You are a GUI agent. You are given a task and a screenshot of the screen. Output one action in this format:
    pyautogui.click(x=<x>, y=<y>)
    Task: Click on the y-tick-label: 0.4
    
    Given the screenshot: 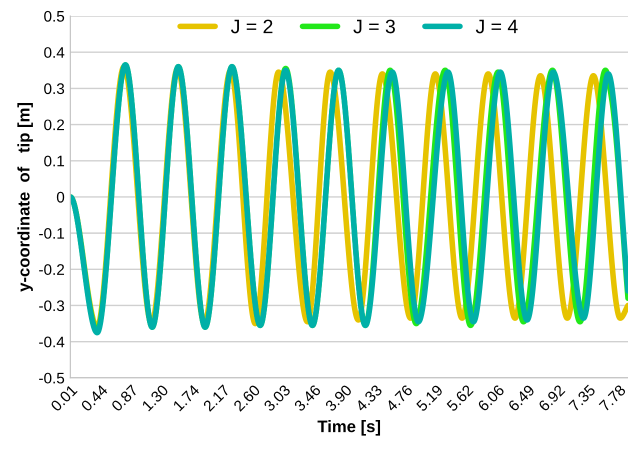 What is the action you would take?
    pyautogui.click(x=54, y=52)
    